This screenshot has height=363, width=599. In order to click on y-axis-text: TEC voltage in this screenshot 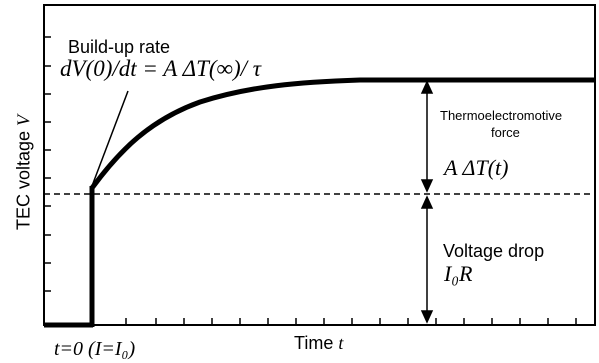, I will do `click(23, 178)`.